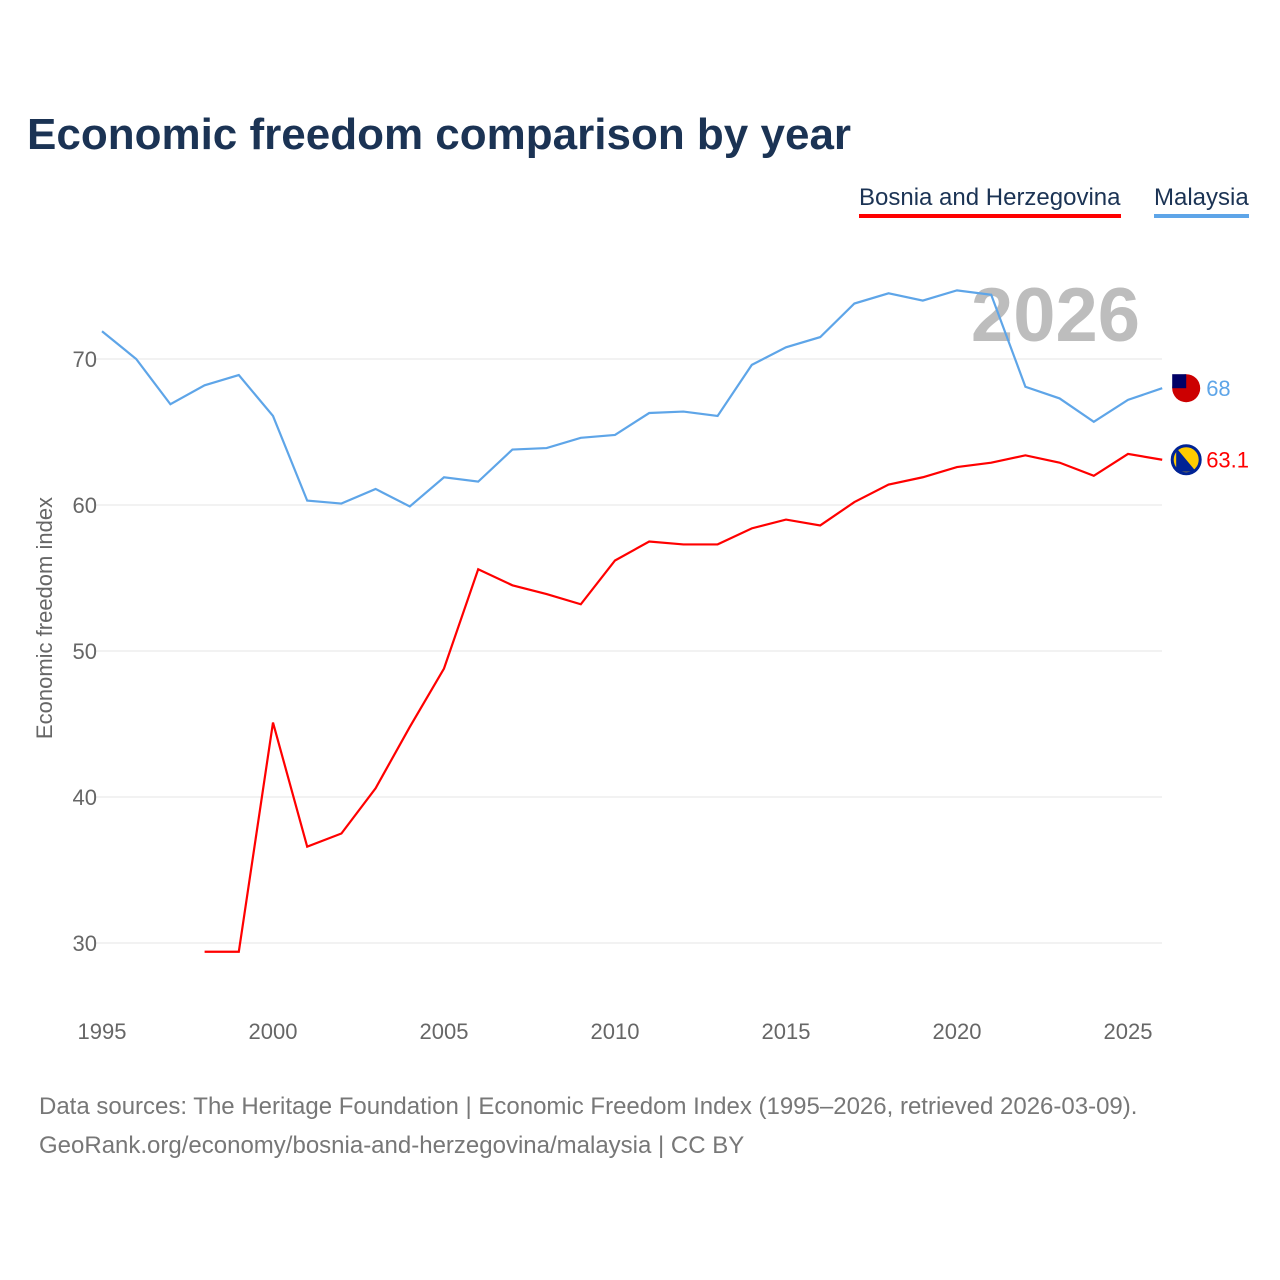 The width and height of the screenshot is (1280, 1280). What do you see at coordinates (273, 1031) in the screenshot?
I see `x-tick-label: 2000` at bounding box center [273, 1031].